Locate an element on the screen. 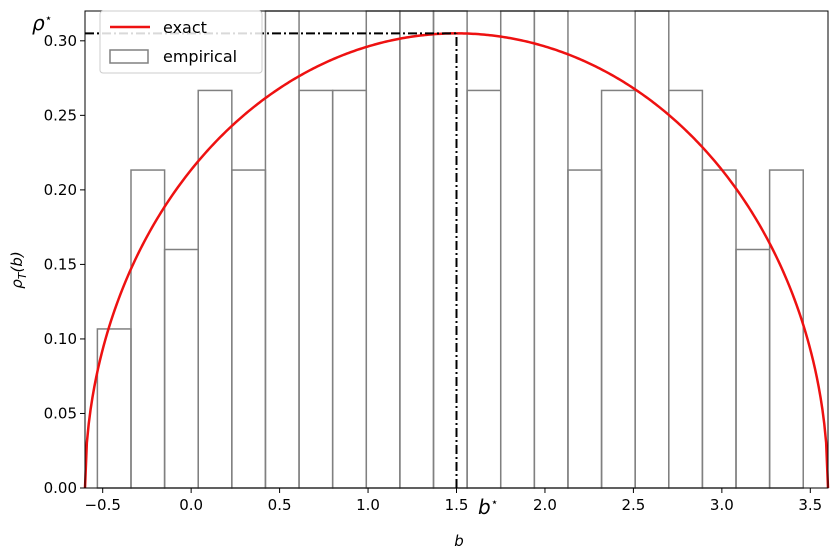  x-tick-label: 1.0 is located at coordinates (368, 505).